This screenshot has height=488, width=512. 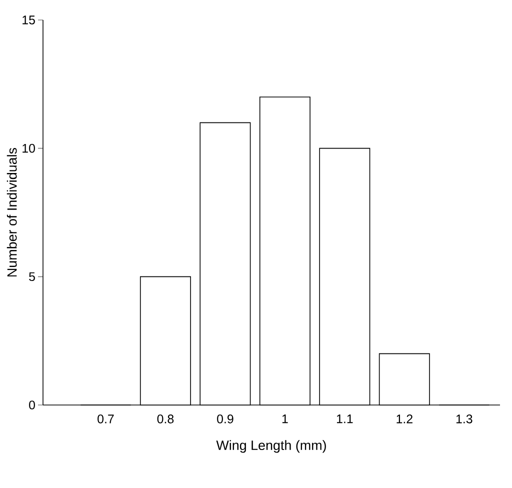 I want to click on x-tick-label: 0.7, so click(x=106, y=419).